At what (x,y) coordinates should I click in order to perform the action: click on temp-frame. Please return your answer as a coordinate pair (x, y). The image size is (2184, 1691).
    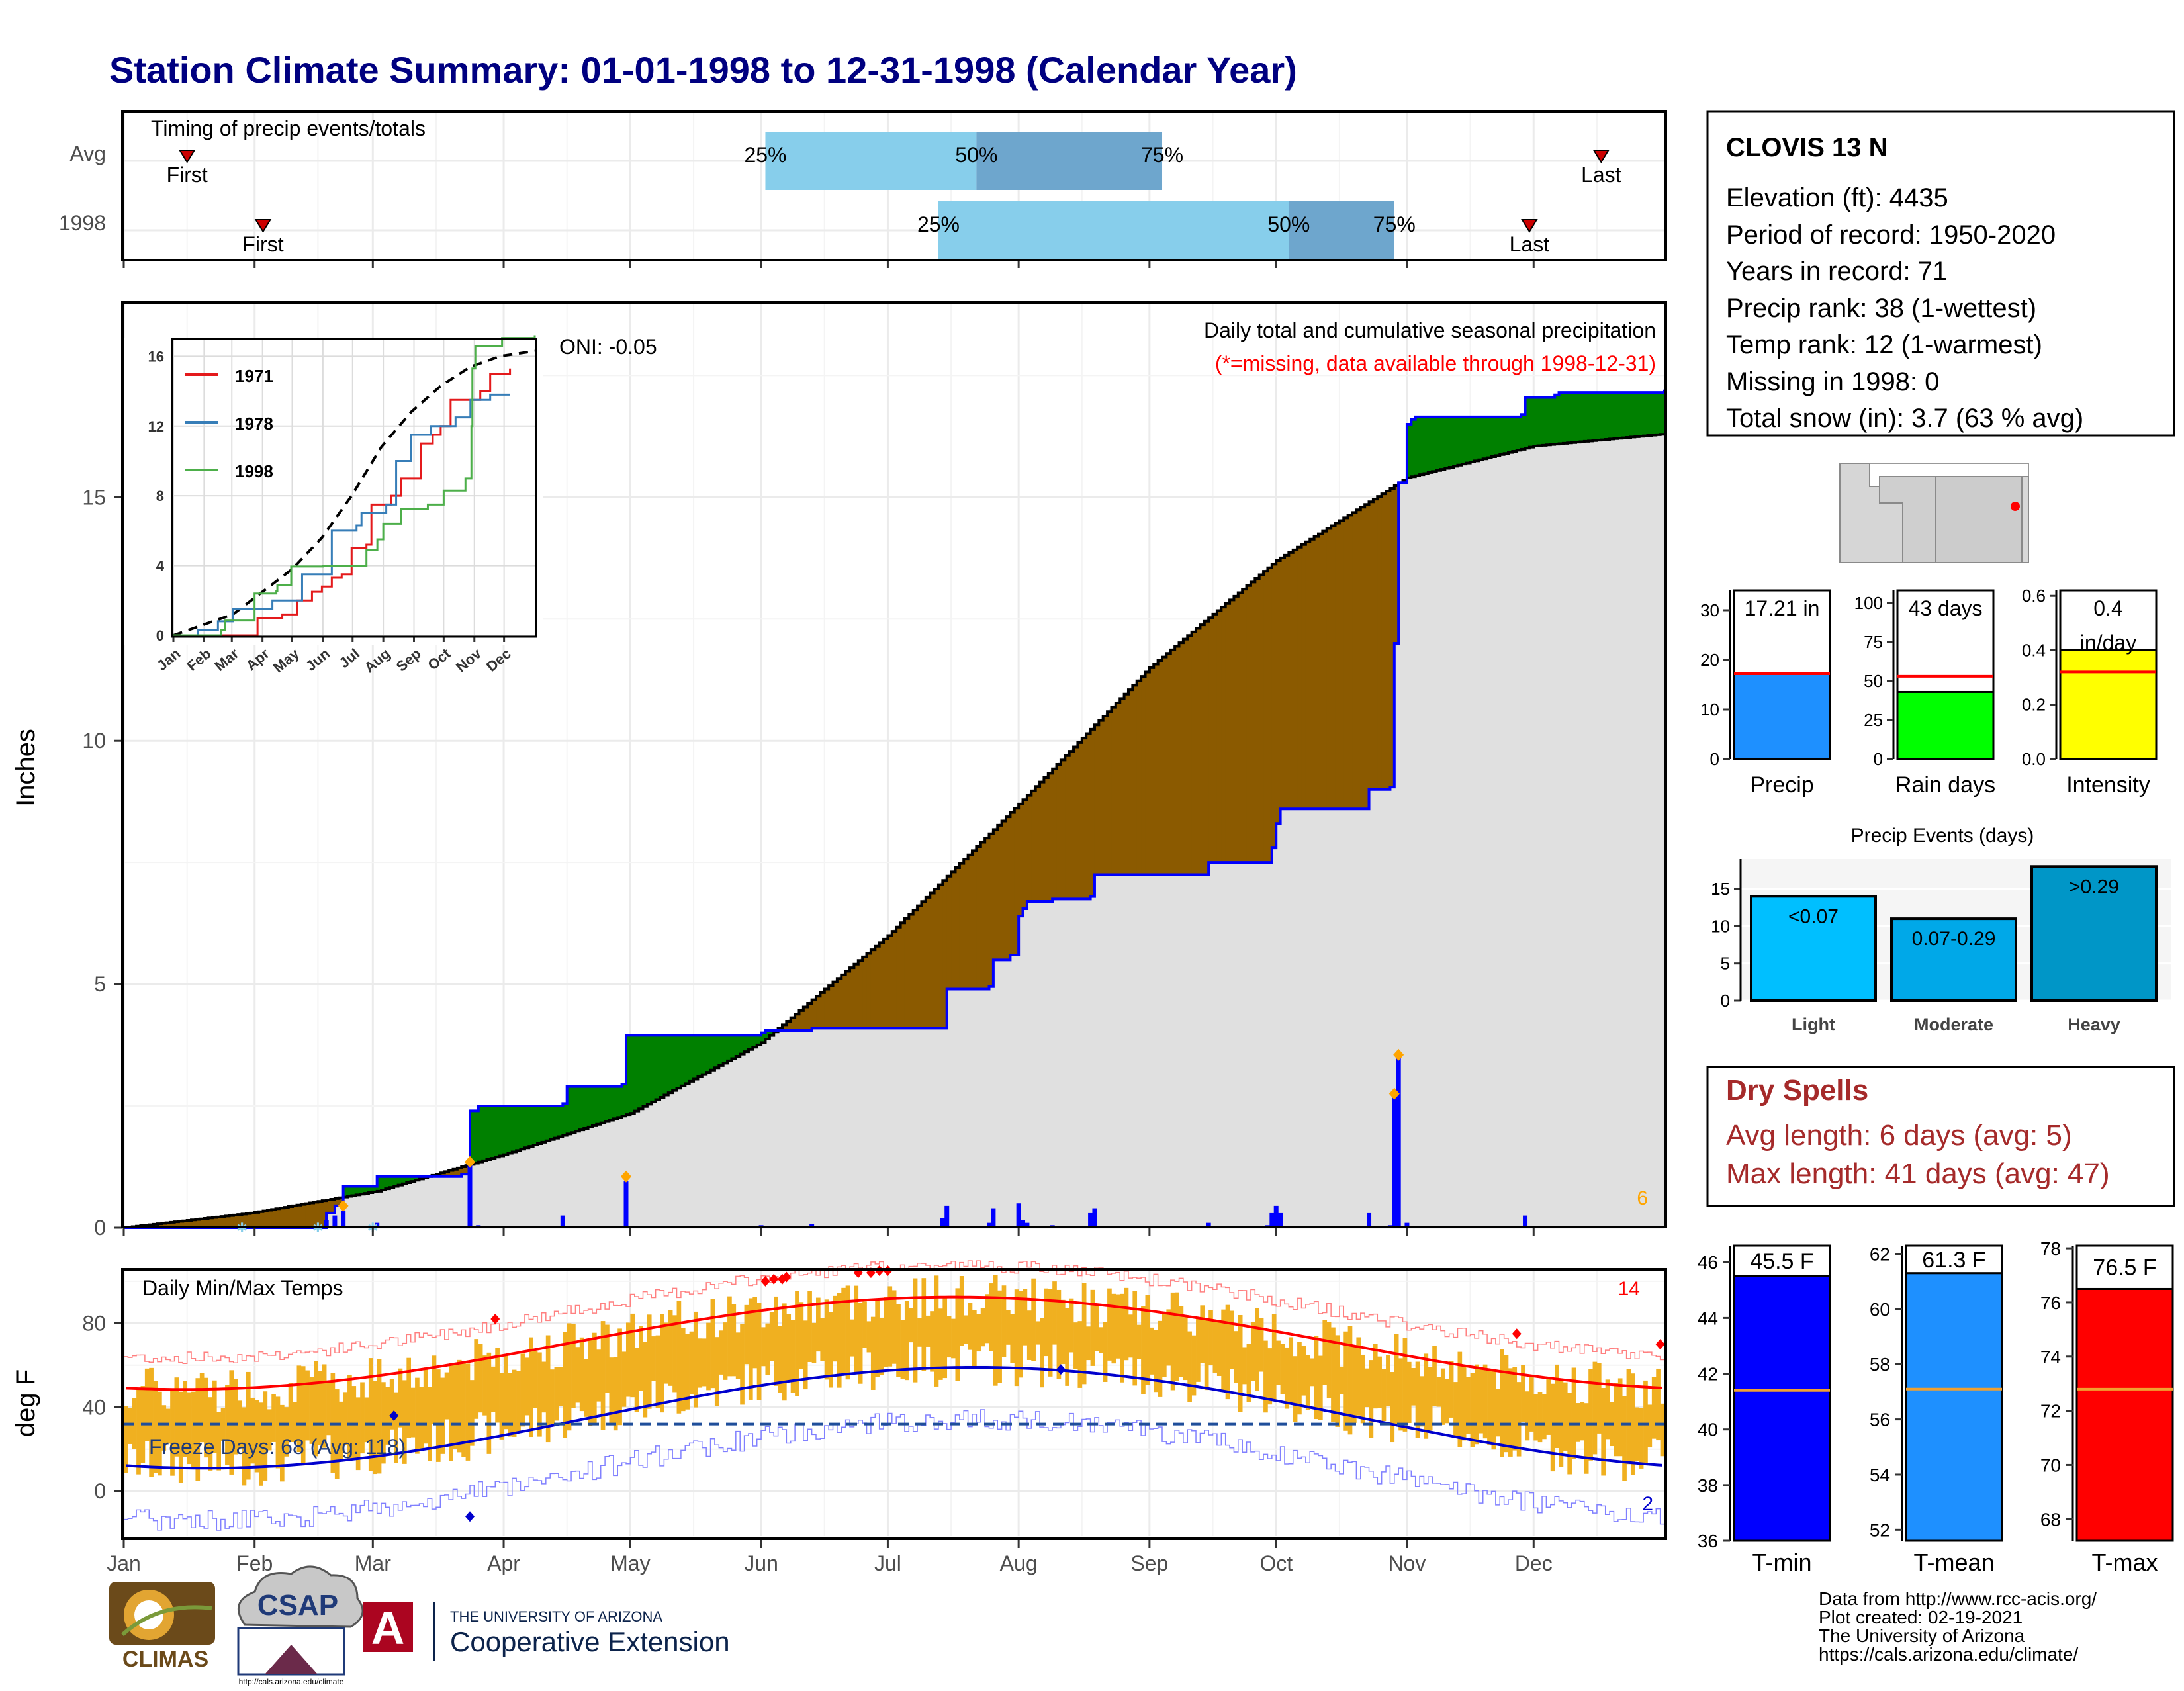
    Looking at the image, I should click on (894, 1404).